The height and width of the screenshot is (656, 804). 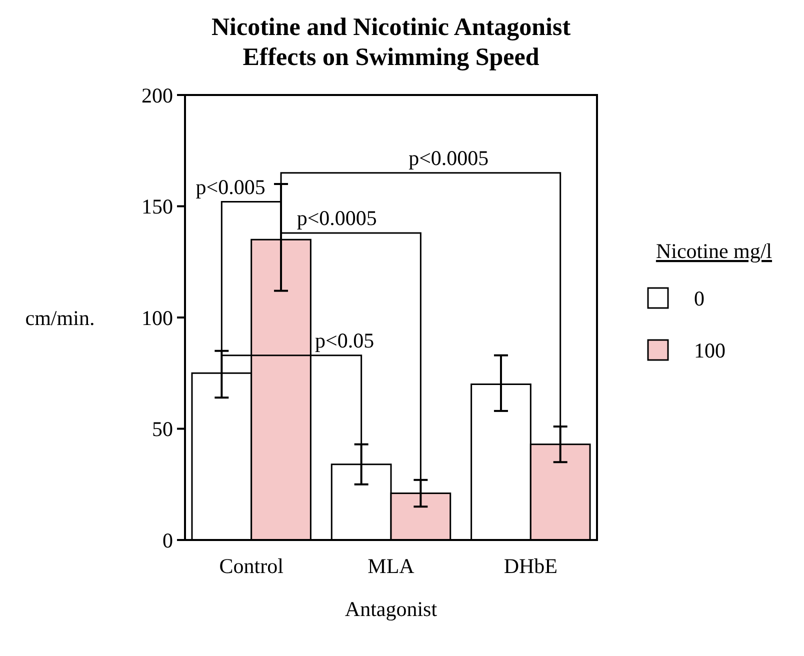 I want to click on x-axis-title: Antagonist, so click(x=391, y=609).